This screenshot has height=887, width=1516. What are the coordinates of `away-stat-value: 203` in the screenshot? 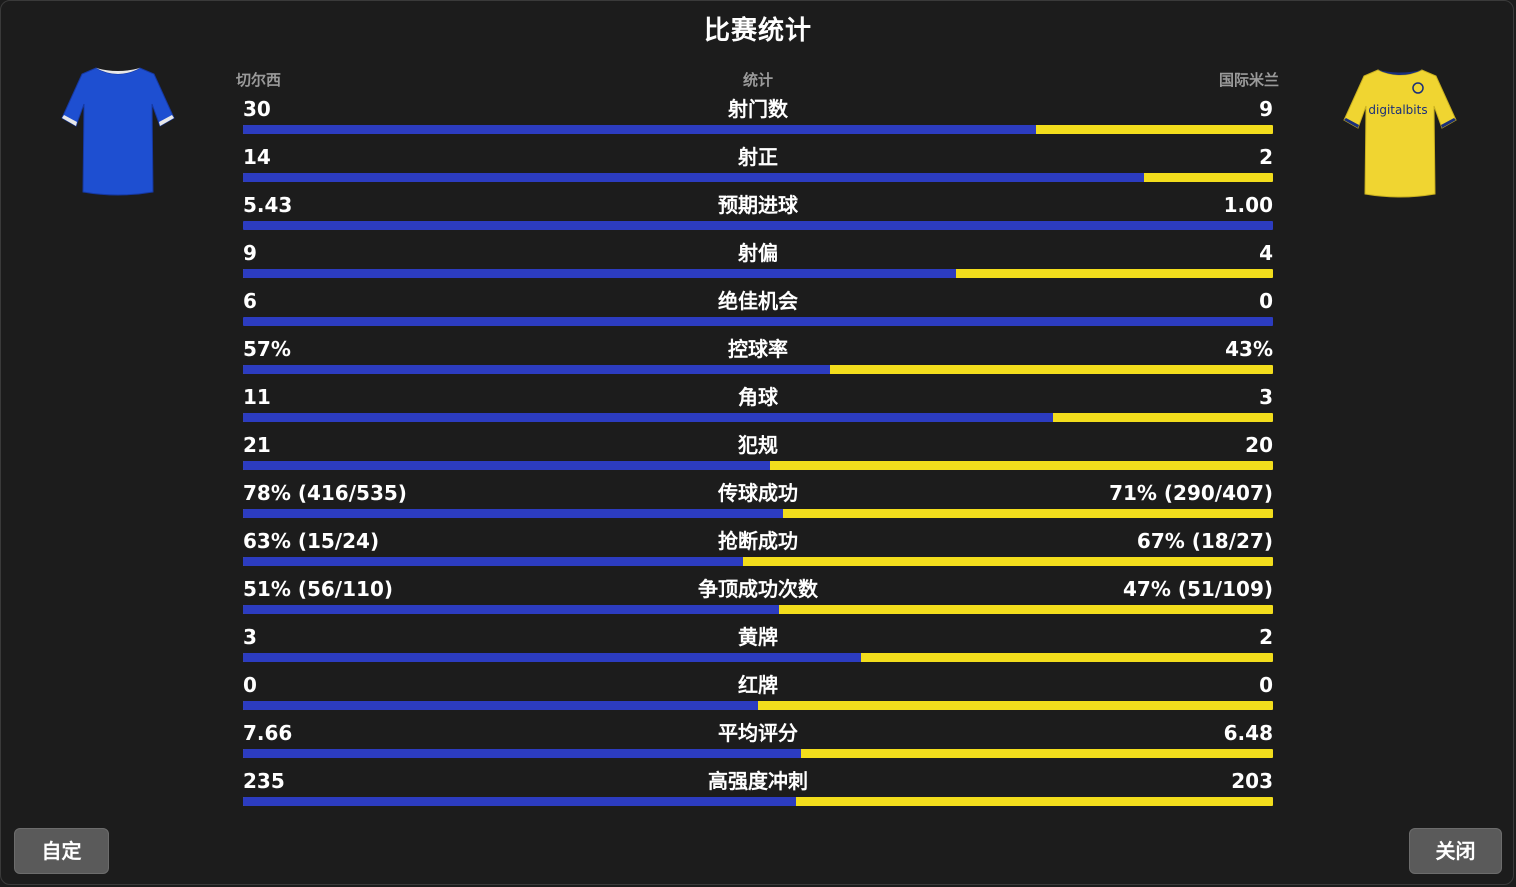 It's located at (1252, 781).